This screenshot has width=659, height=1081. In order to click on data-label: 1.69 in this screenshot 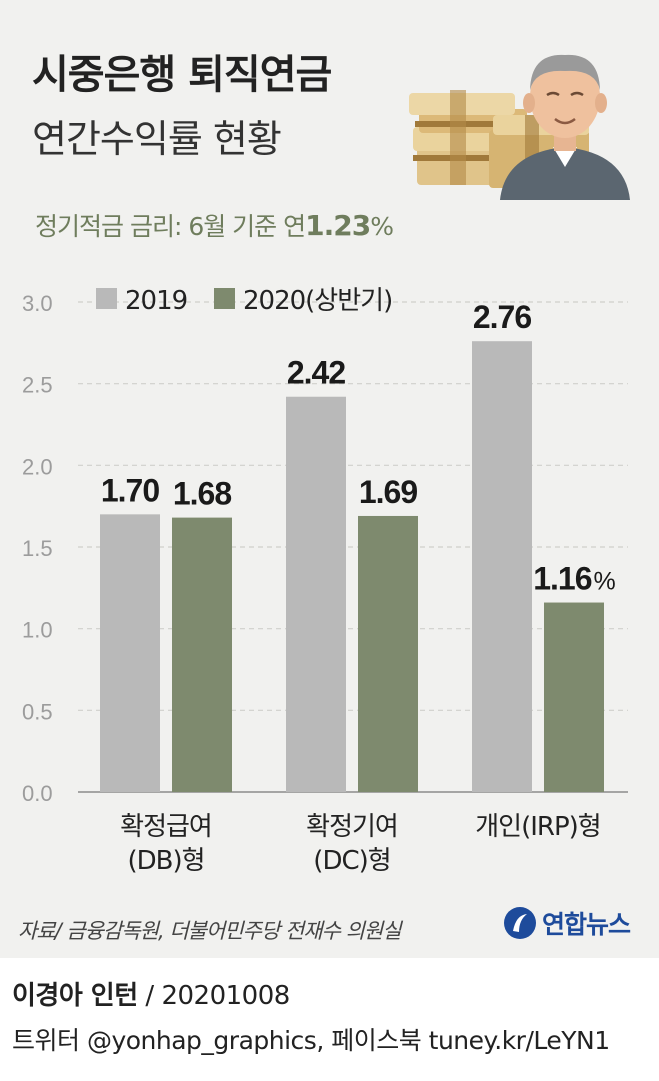, I will do `click(388, 492)`.